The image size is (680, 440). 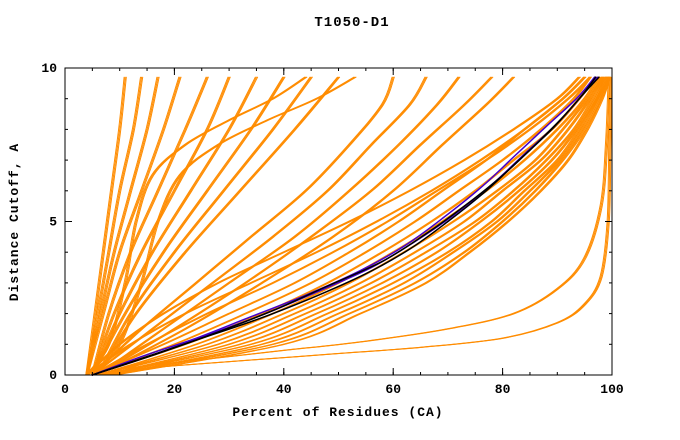 What do you see at coordinates (337, 412) in the screenshot?
I see `x-axis-label: Percent of Residues (CA)` at bounding box center [337, 412].